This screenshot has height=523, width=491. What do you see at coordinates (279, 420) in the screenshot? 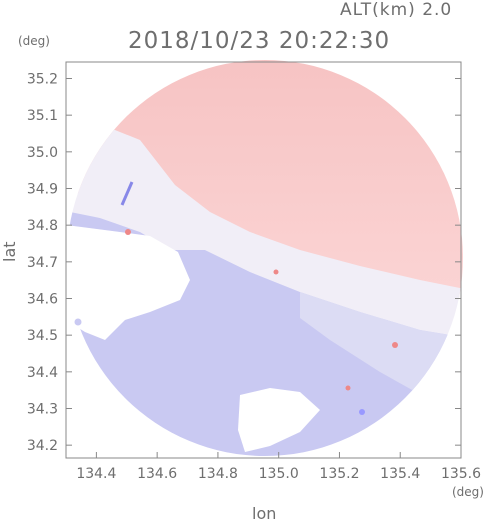
I see `no-data-south` at bounding box center [279, 420].